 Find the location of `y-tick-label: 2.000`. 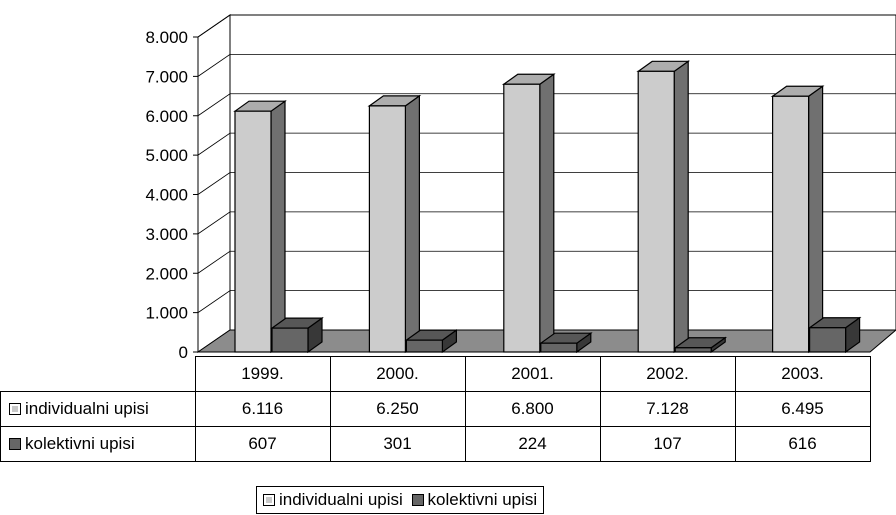

y-tick-label: 2.000 is located at coordinates (166, 273).